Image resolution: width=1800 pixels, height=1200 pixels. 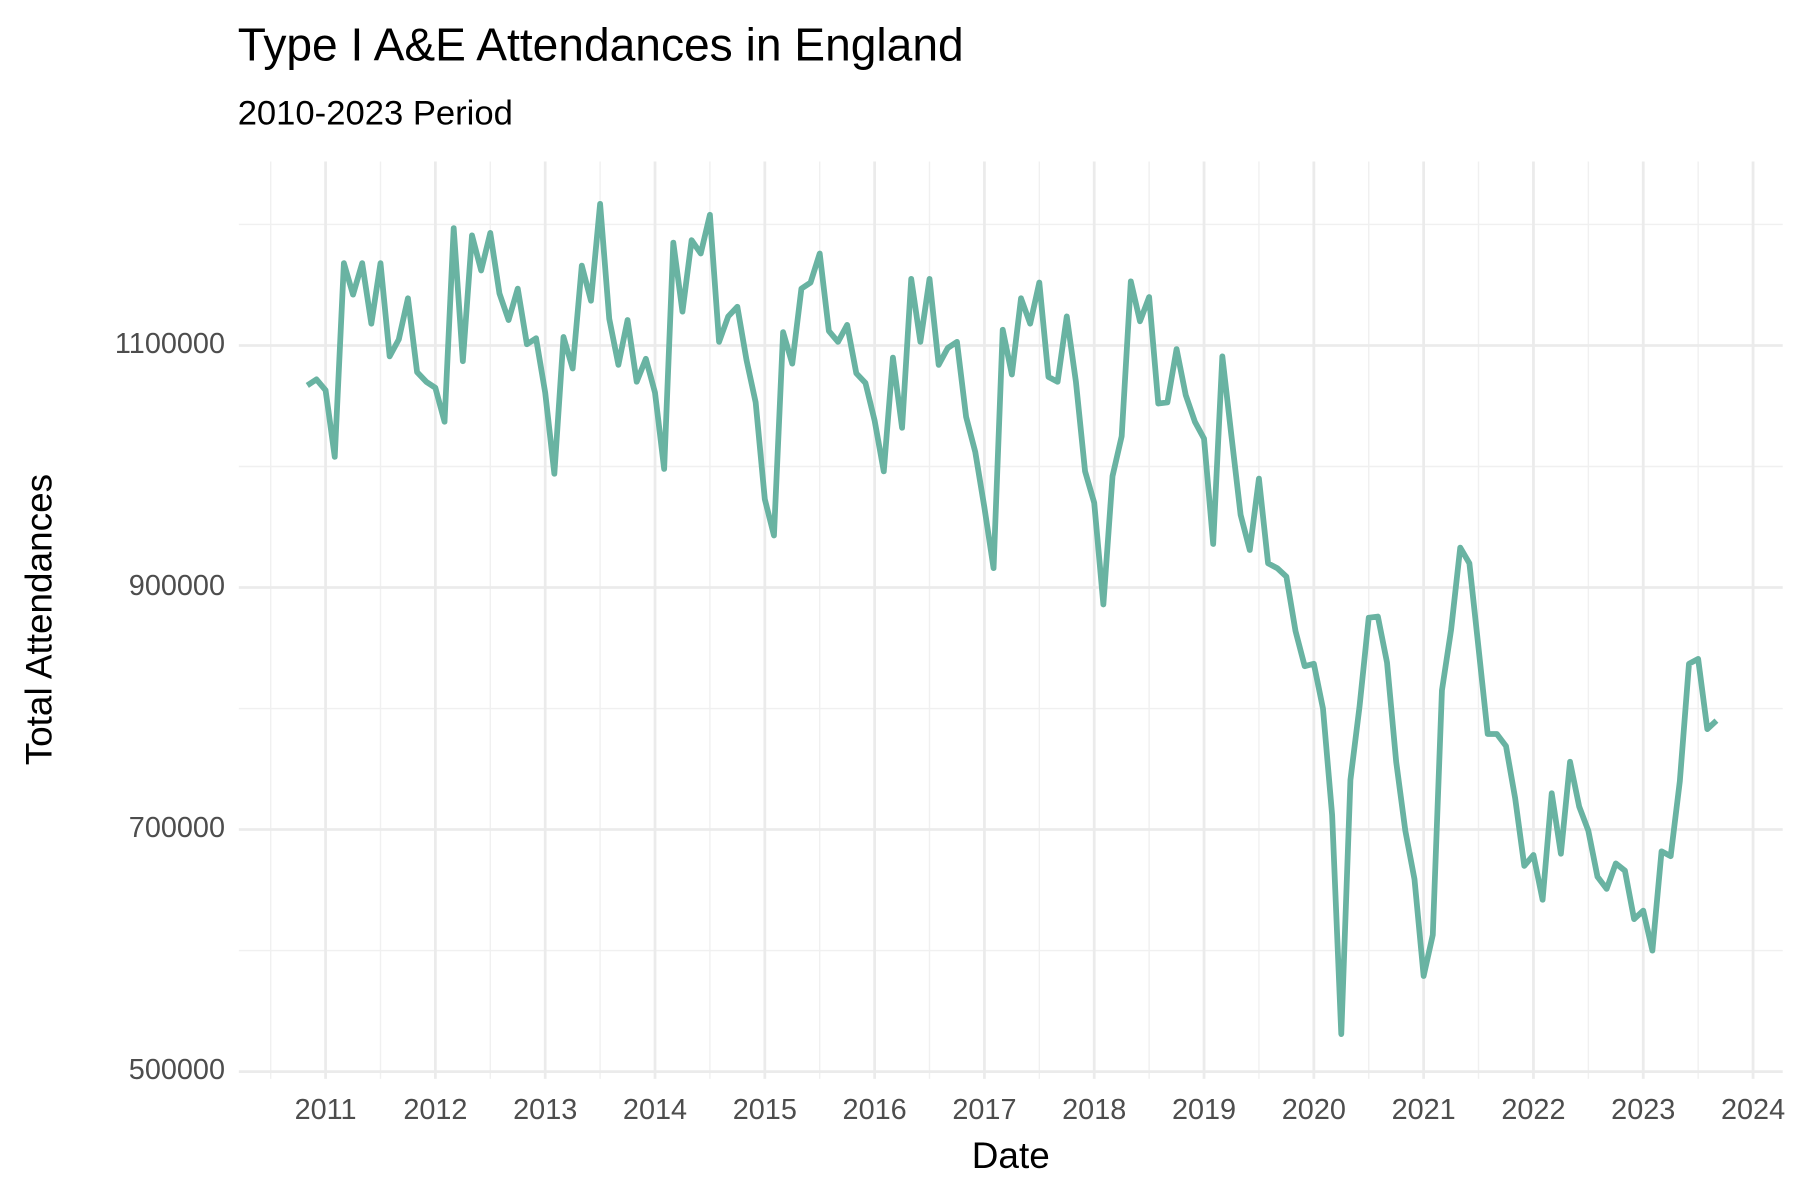 What do you see at coordinates (1424, 1110) in the screenshot?
I see `x-tick-label: 2021` at bounding box center [1424, 1110].